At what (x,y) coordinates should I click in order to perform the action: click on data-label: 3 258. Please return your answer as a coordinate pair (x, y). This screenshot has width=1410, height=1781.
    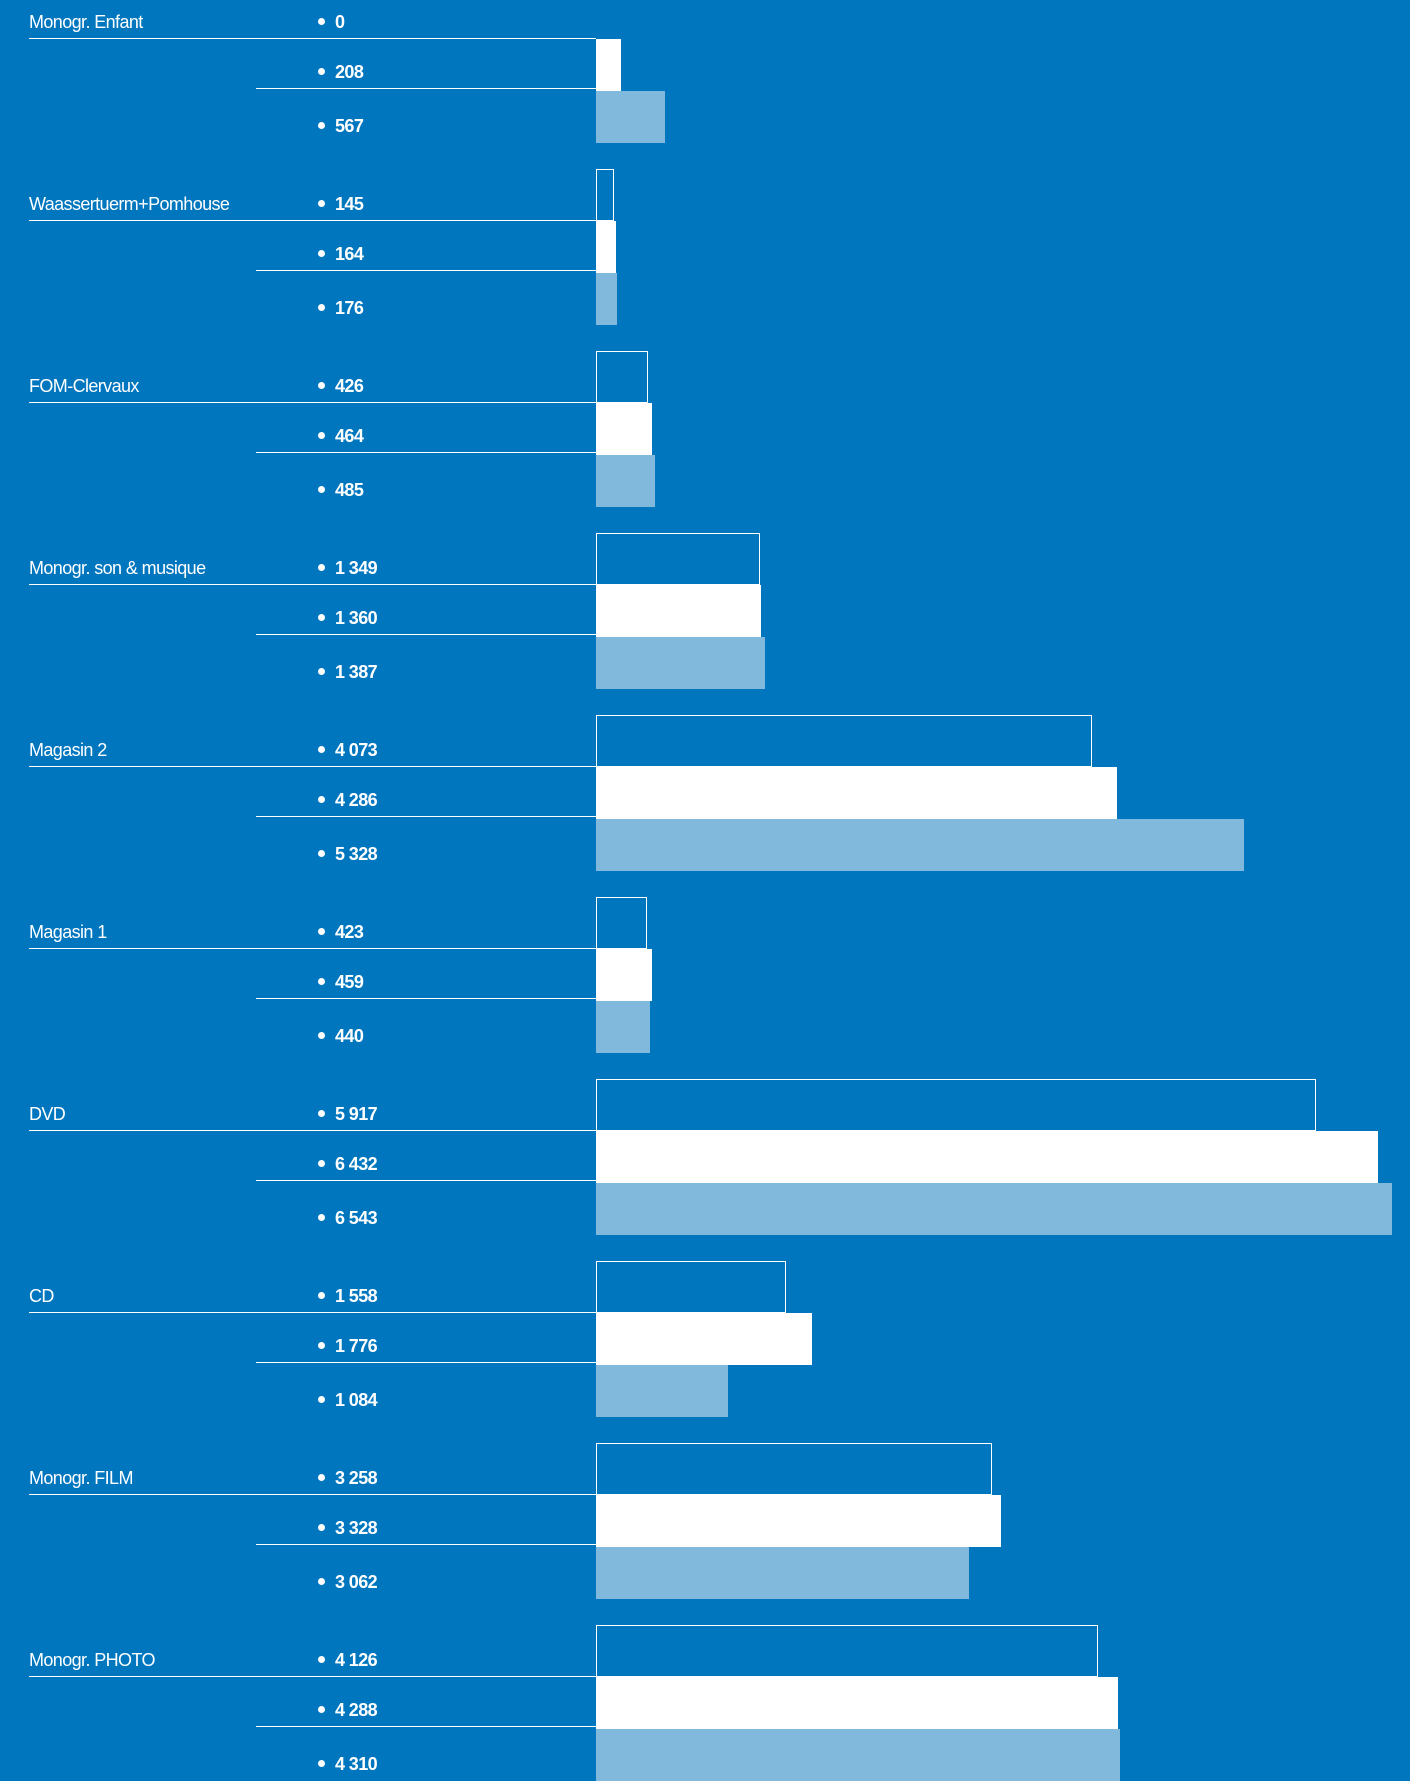
    Looking at the image, I should click on (348, 1478).